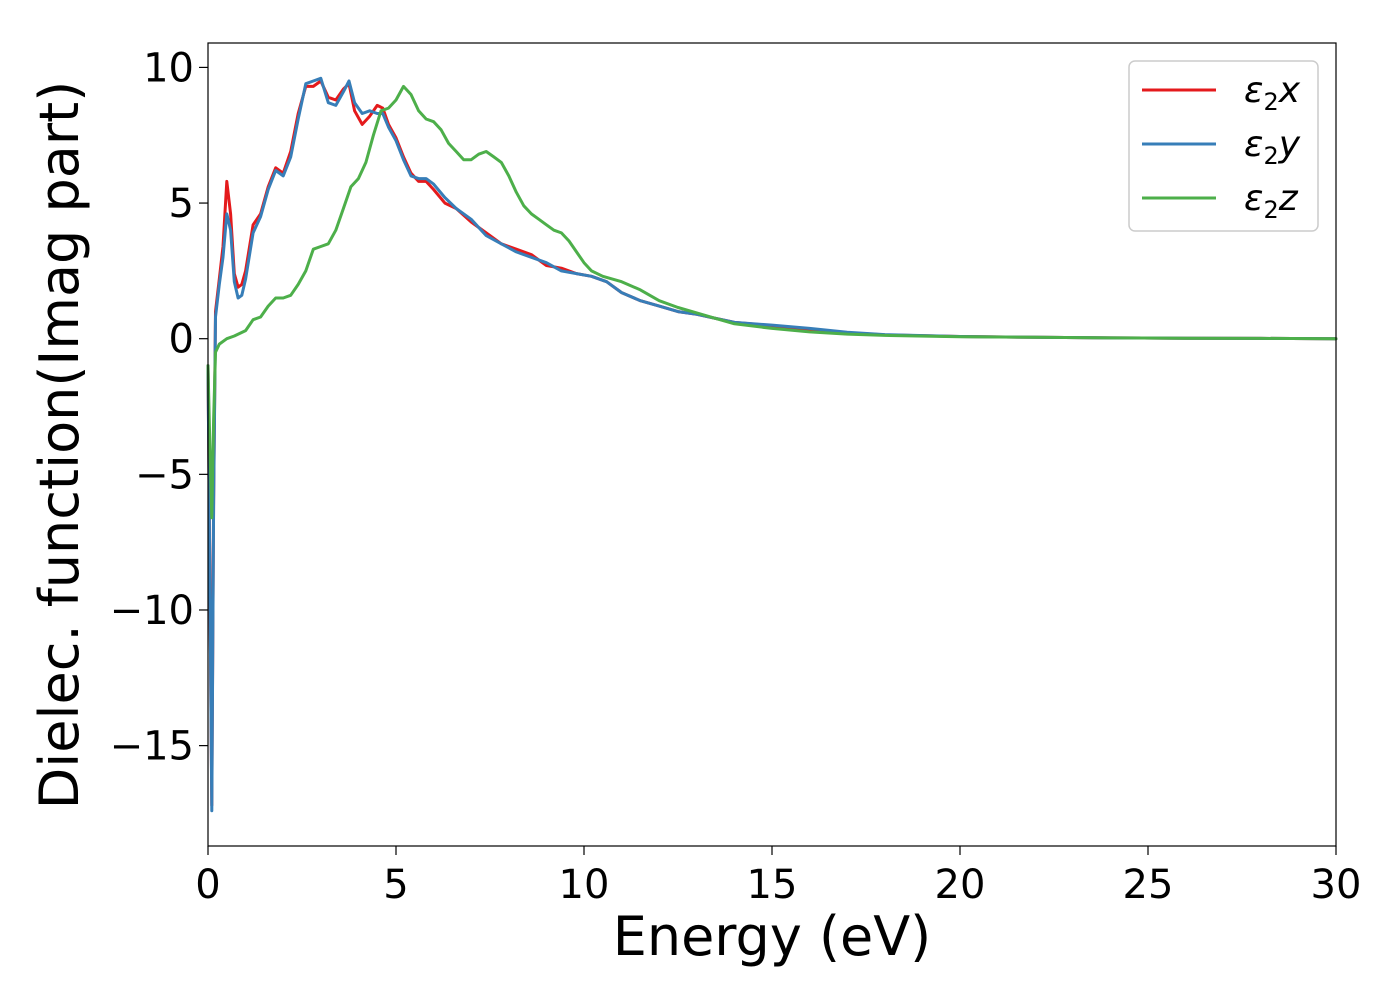  I want to click on y-tick-label: 5, so click(181, 204).